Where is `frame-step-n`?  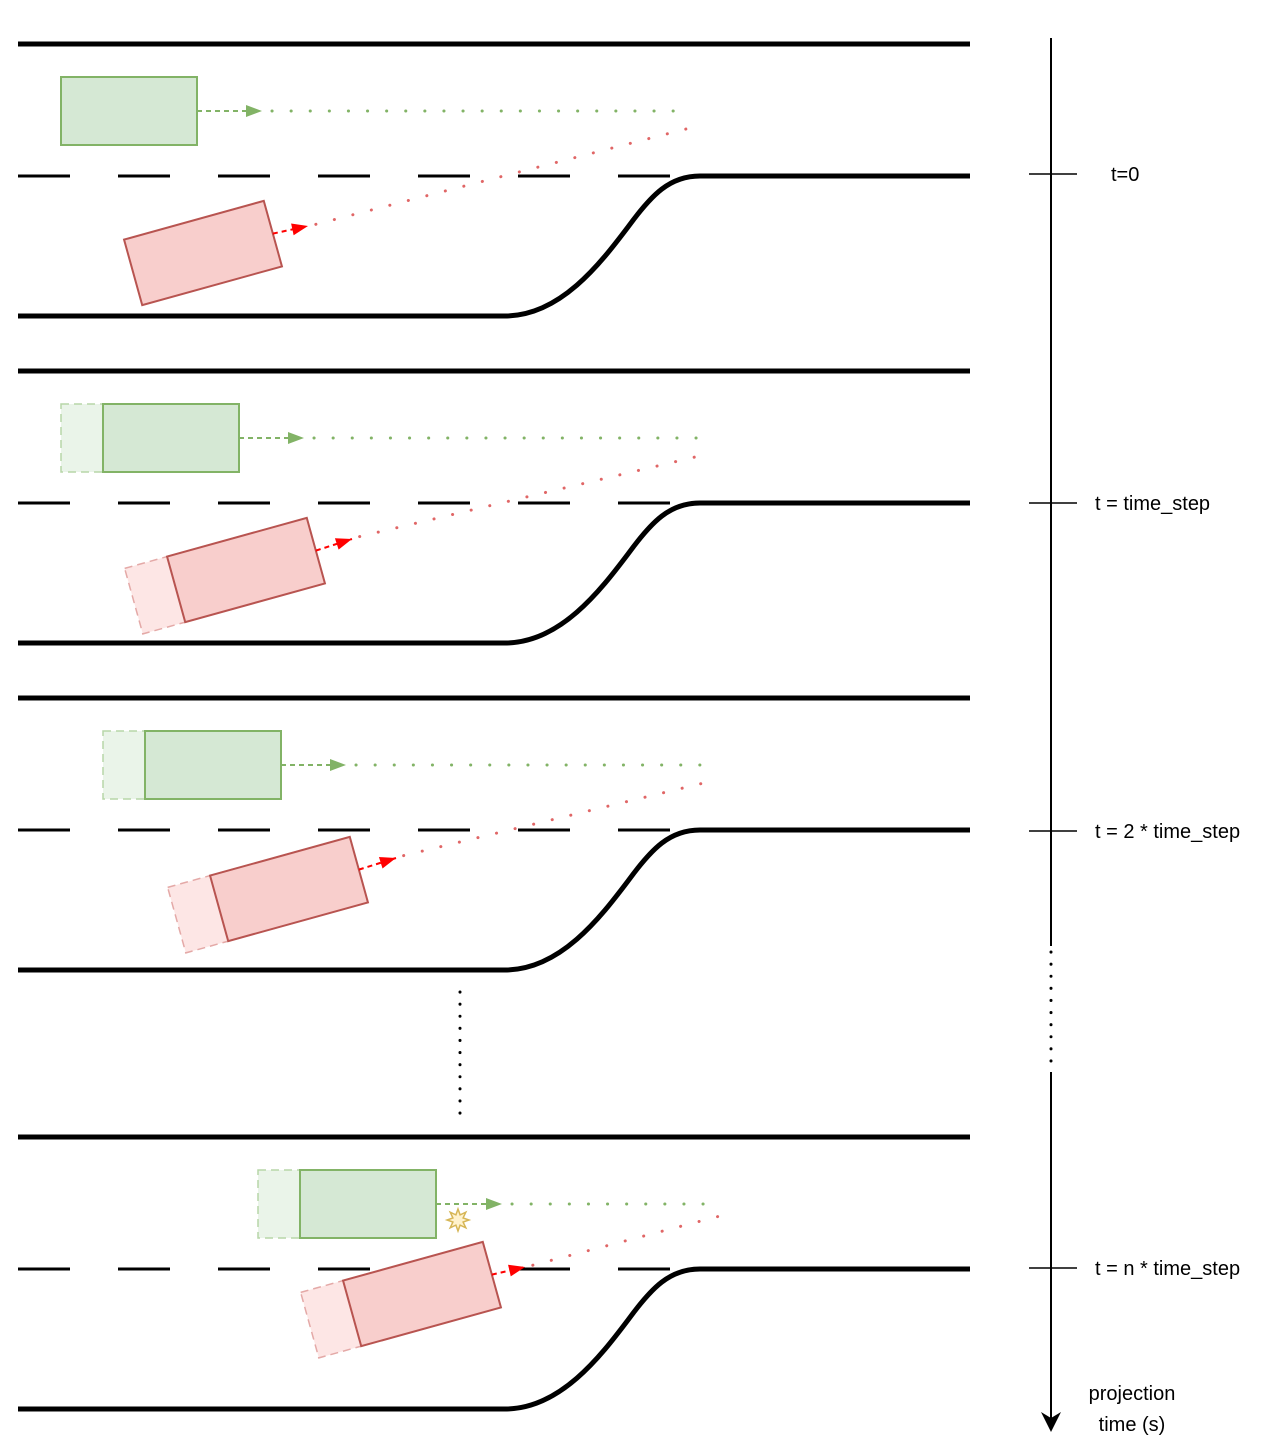
frame-step-n is located at coordinates (494, 1273).